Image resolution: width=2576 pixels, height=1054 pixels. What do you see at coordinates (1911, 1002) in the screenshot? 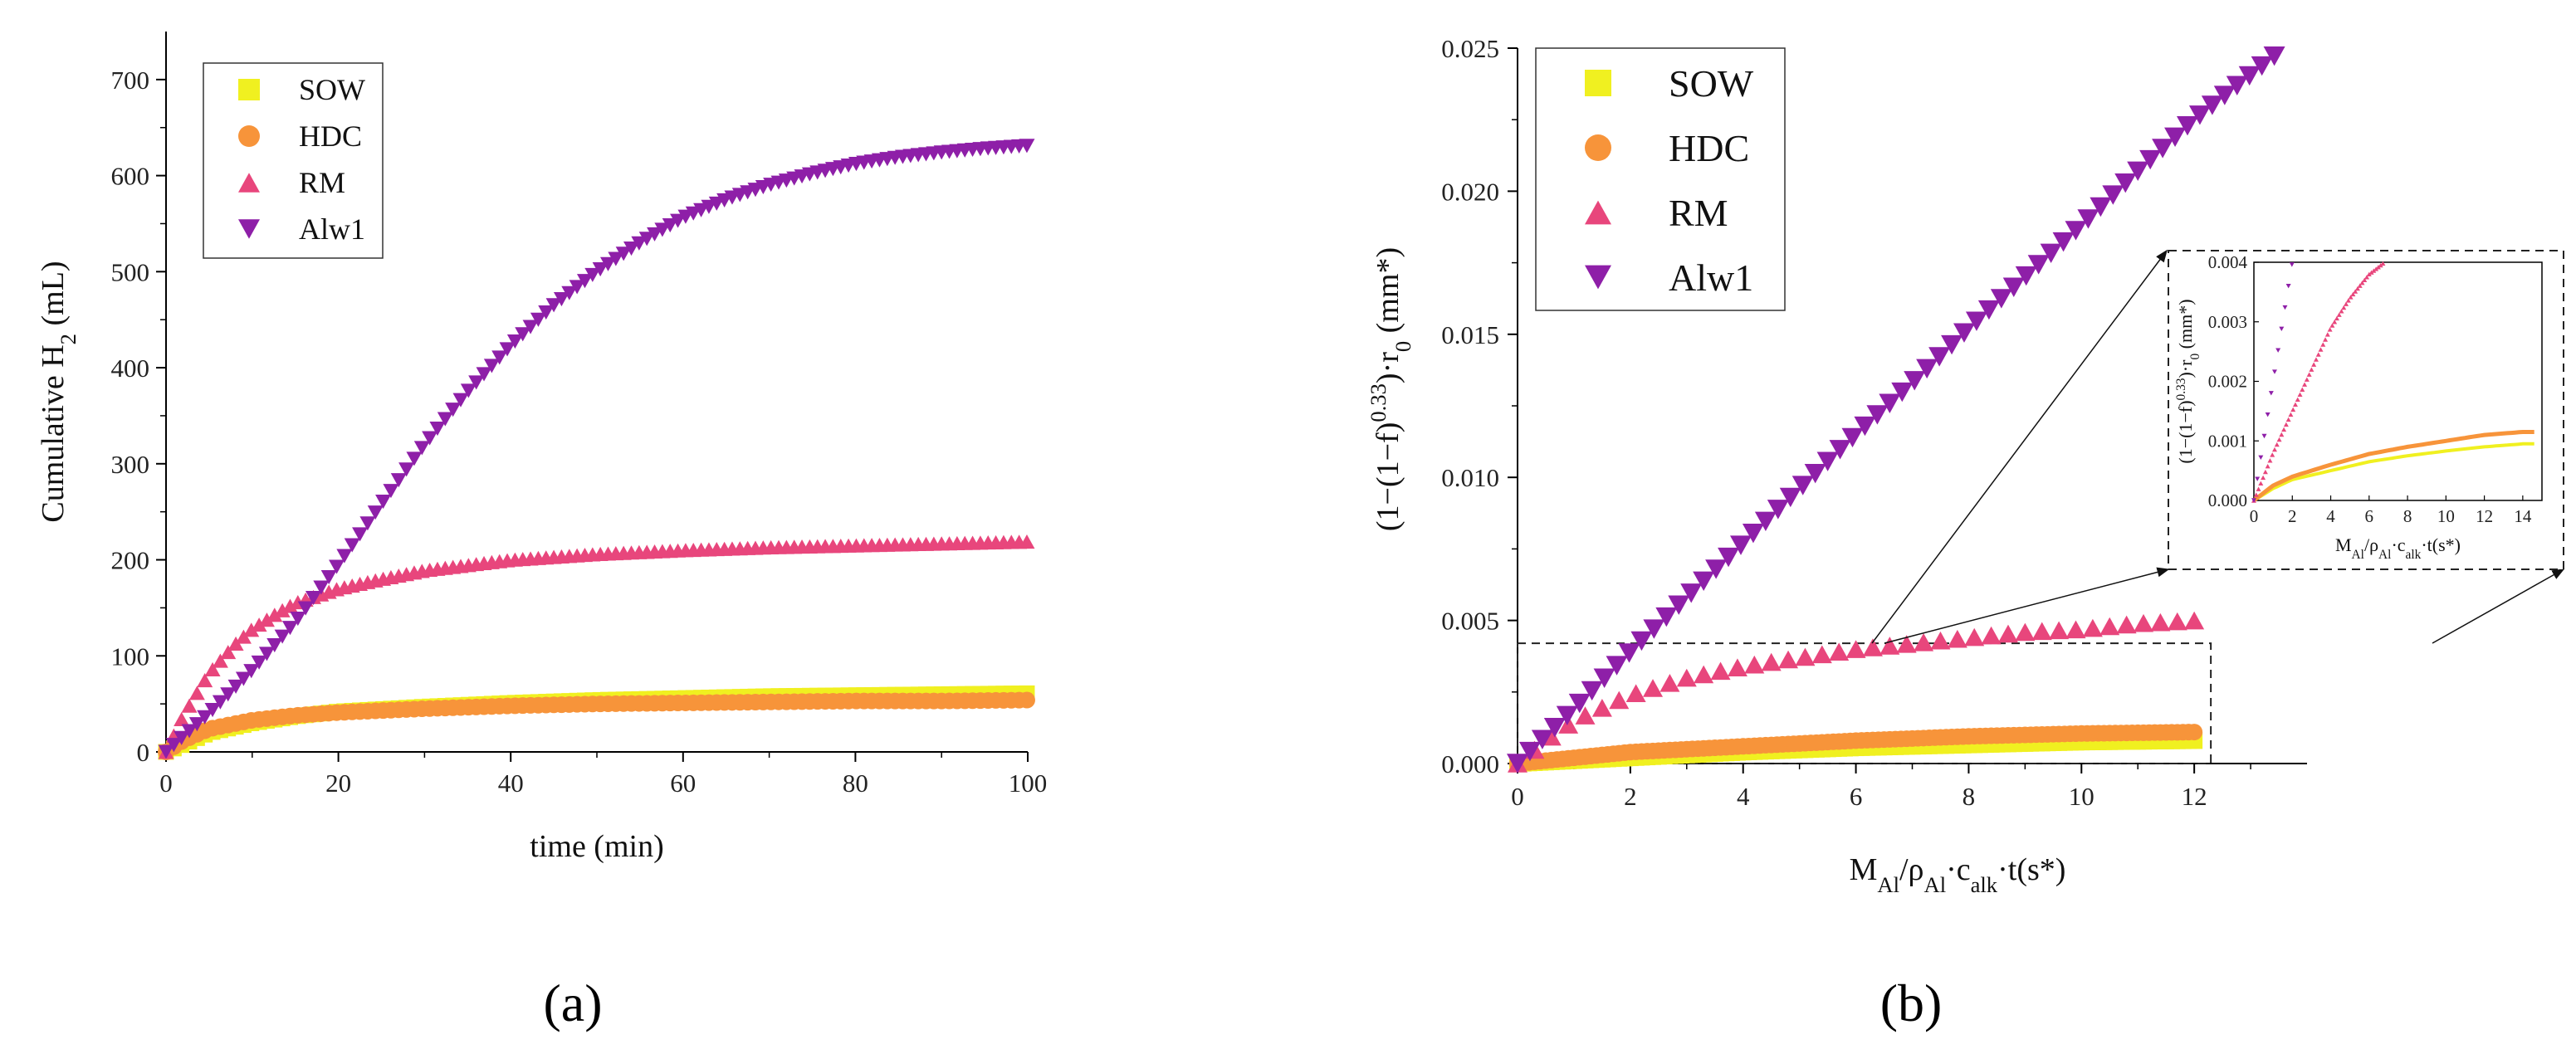
I see `panel-label-b: (b)` at bounding box center [1911, 1002].